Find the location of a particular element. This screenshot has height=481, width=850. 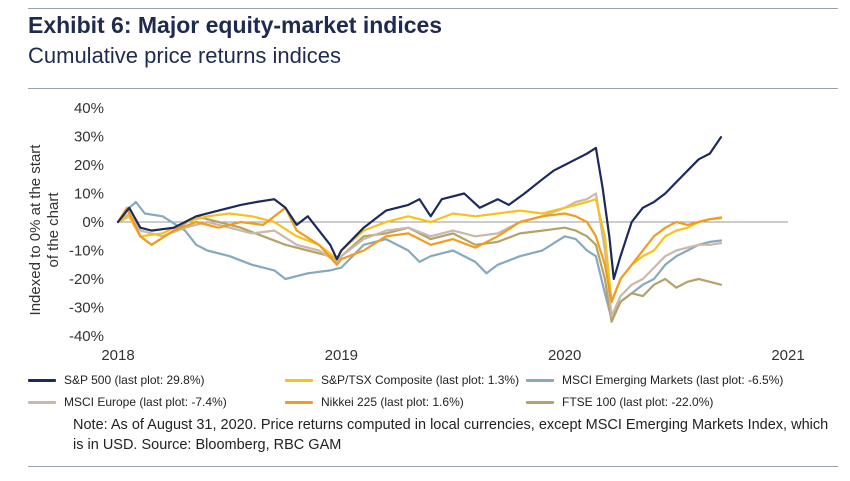

legend-label-tsx: S&P/TSX Composite (last plot: 1.3%) is located at coordinates (420, 380).